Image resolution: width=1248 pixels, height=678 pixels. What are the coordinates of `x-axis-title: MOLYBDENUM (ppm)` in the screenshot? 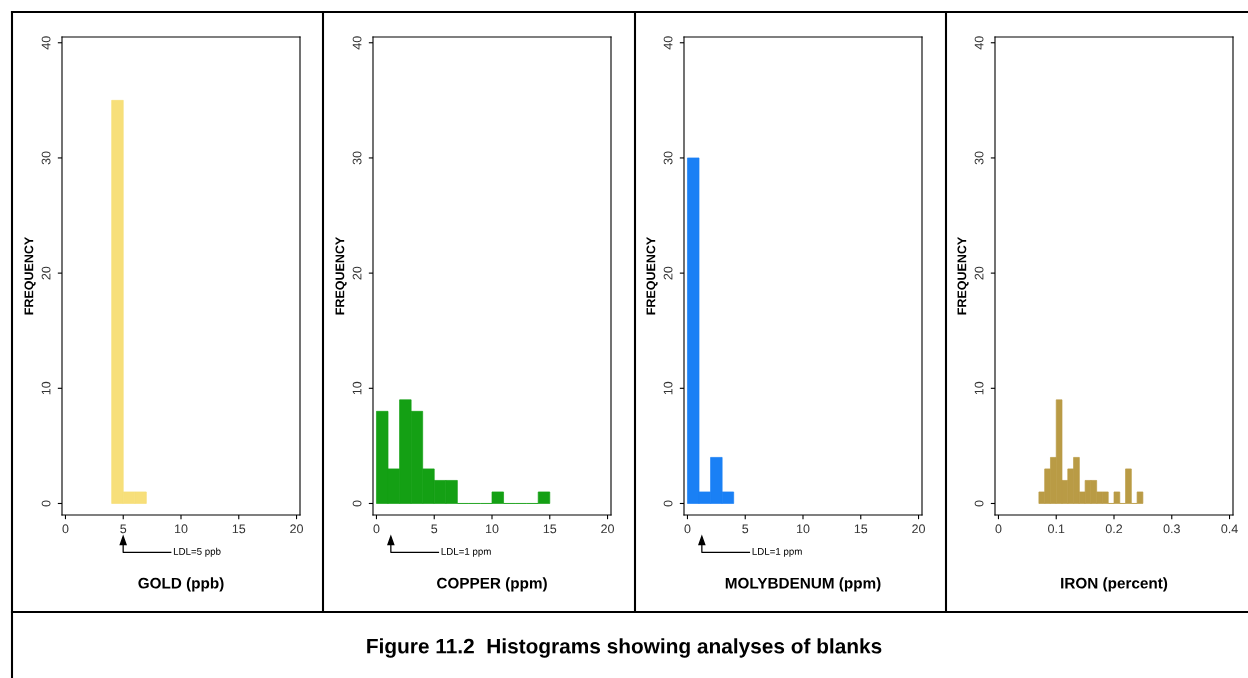 It's located at (803, 584).